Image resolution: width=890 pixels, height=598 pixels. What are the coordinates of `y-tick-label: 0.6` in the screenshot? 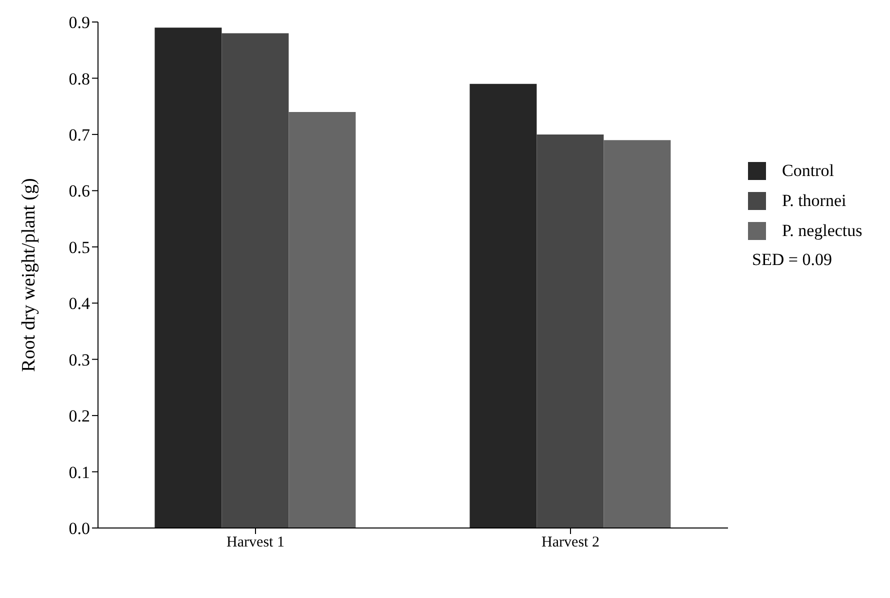 It's located at (79, 191).